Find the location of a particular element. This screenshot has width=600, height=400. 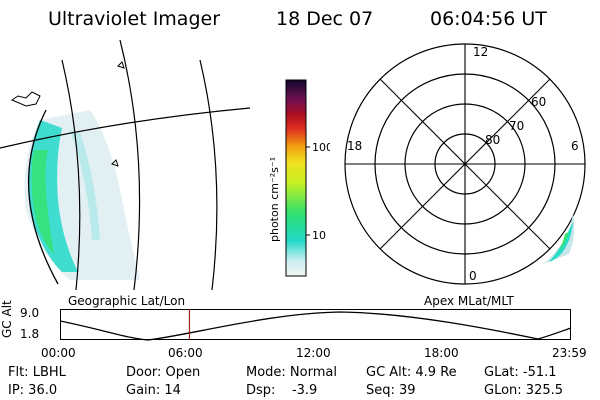

parallel-line is located at coordinates (125, 128).